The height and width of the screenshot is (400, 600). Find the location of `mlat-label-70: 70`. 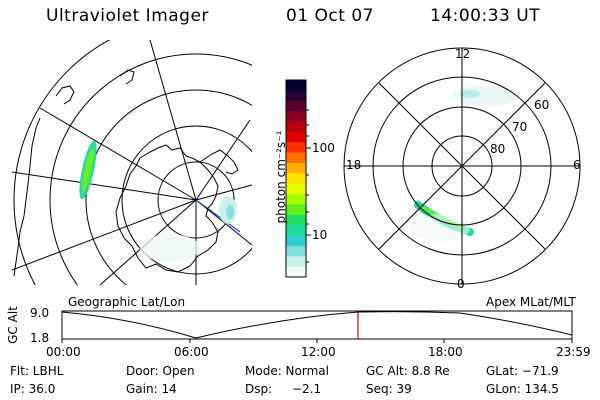

mlat-label-70: 70 is located at coordinates (520, 127).